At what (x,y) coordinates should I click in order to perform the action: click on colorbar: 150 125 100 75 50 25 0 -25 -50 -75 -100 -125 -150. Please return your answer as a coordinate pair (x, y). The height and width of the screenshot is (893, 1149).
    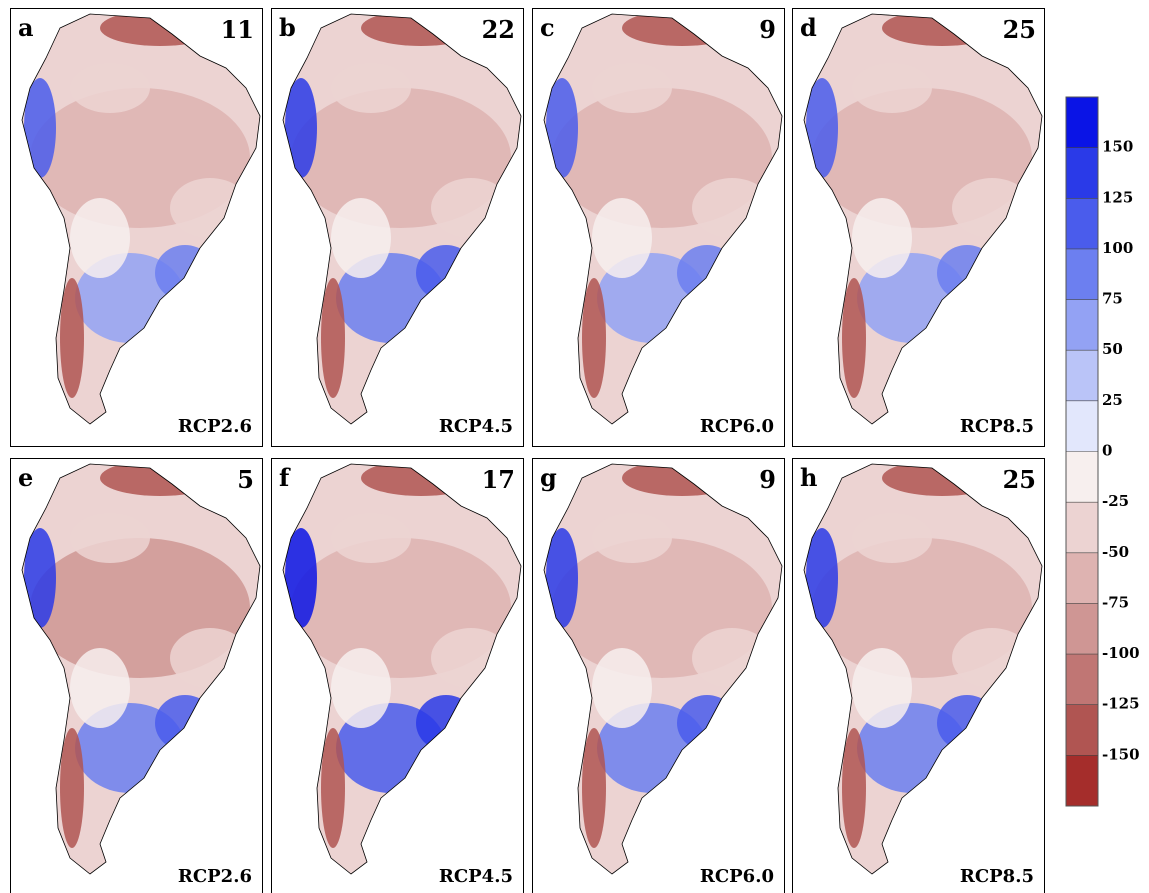
    Looking at the image, I should click on (1102, 451).